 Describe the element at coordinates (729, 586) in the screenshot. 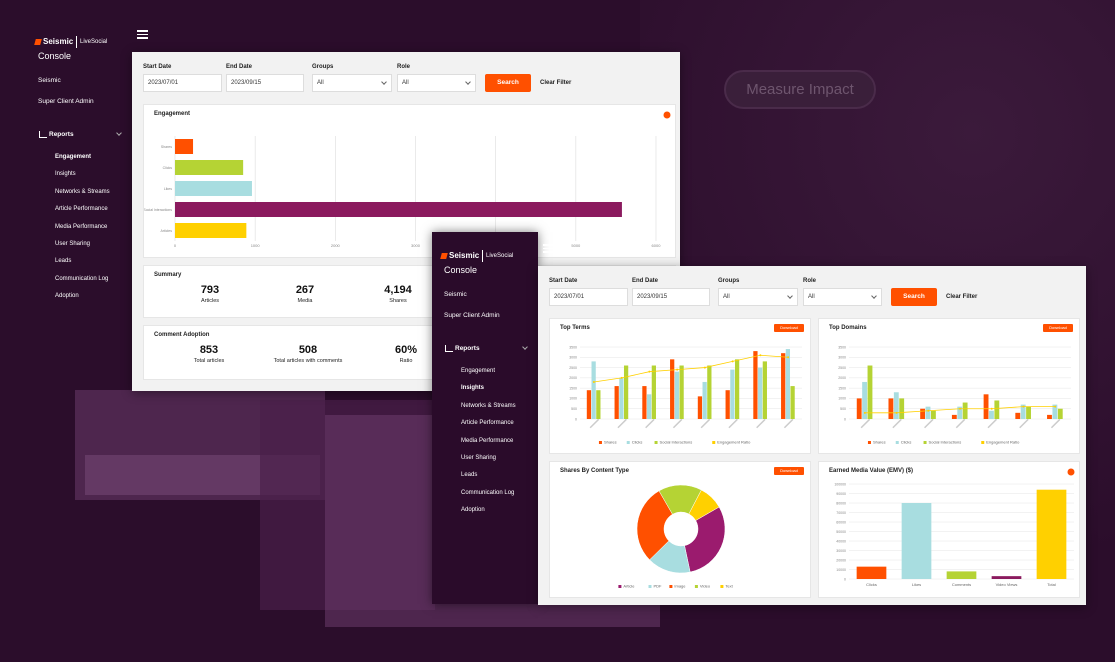

I see `legend-label: Text` at that location.